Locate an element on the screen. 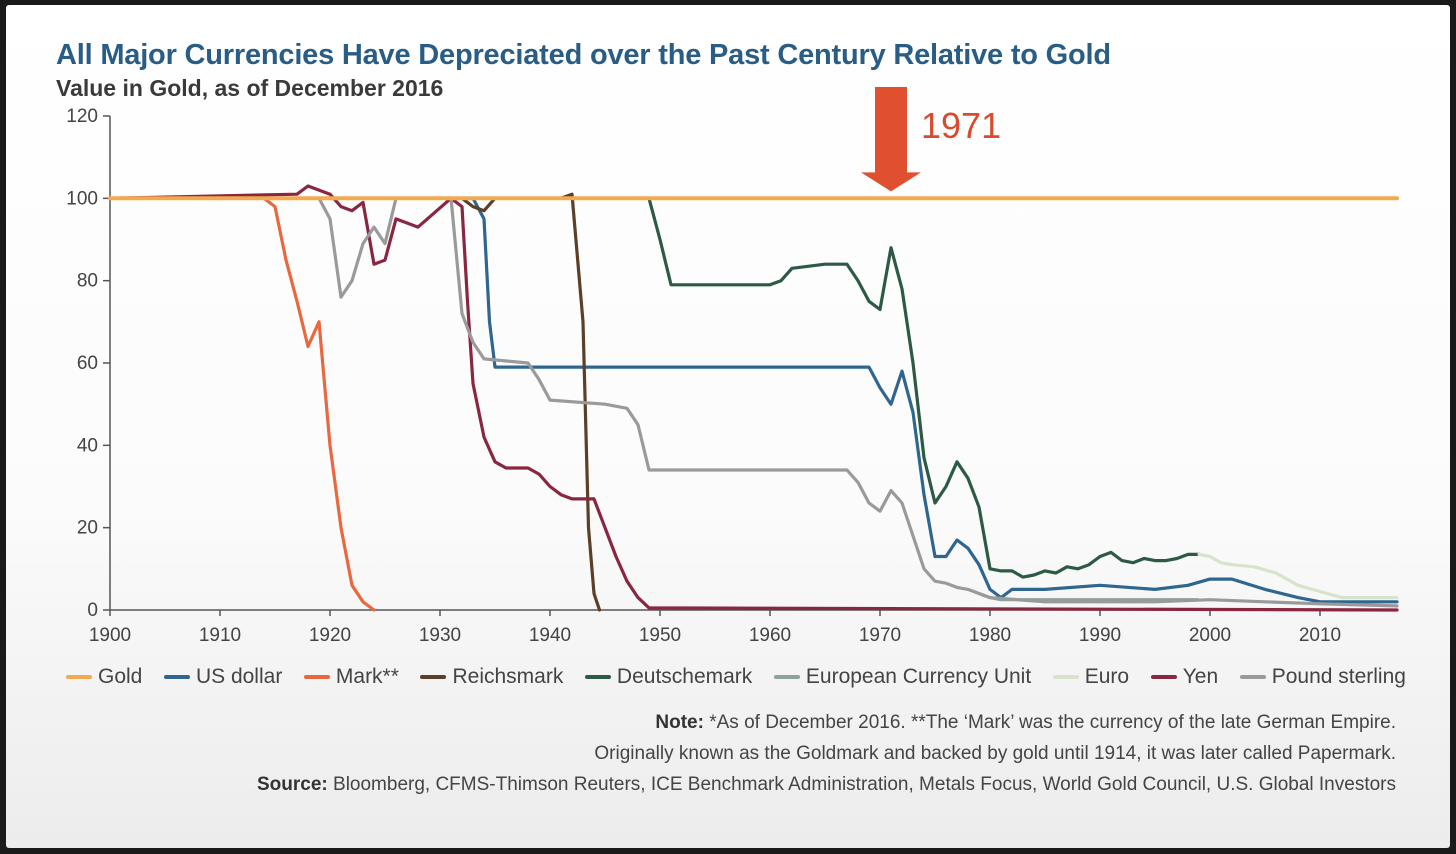 The image size is (1456, 854). legend-item-european-currency-unit: European Currency Unit is located at coordinates (902, 677).